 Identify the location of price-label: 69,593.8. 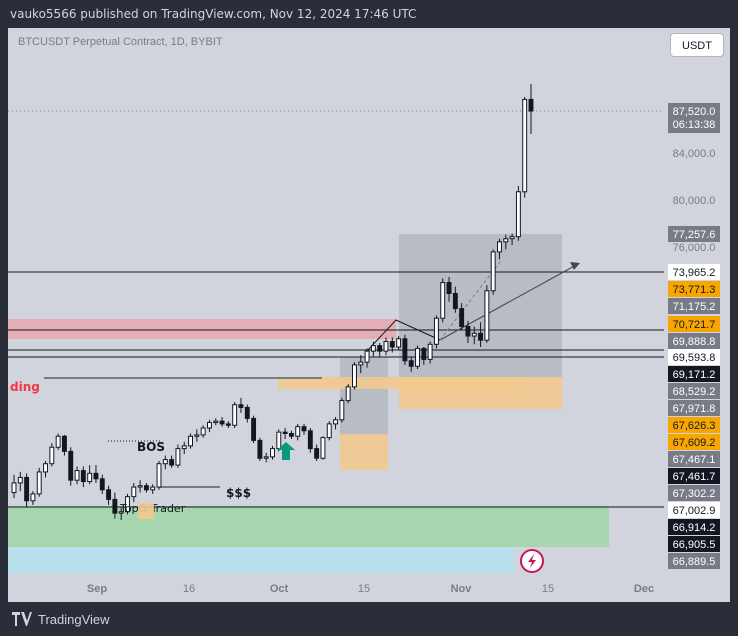
(694, 357).